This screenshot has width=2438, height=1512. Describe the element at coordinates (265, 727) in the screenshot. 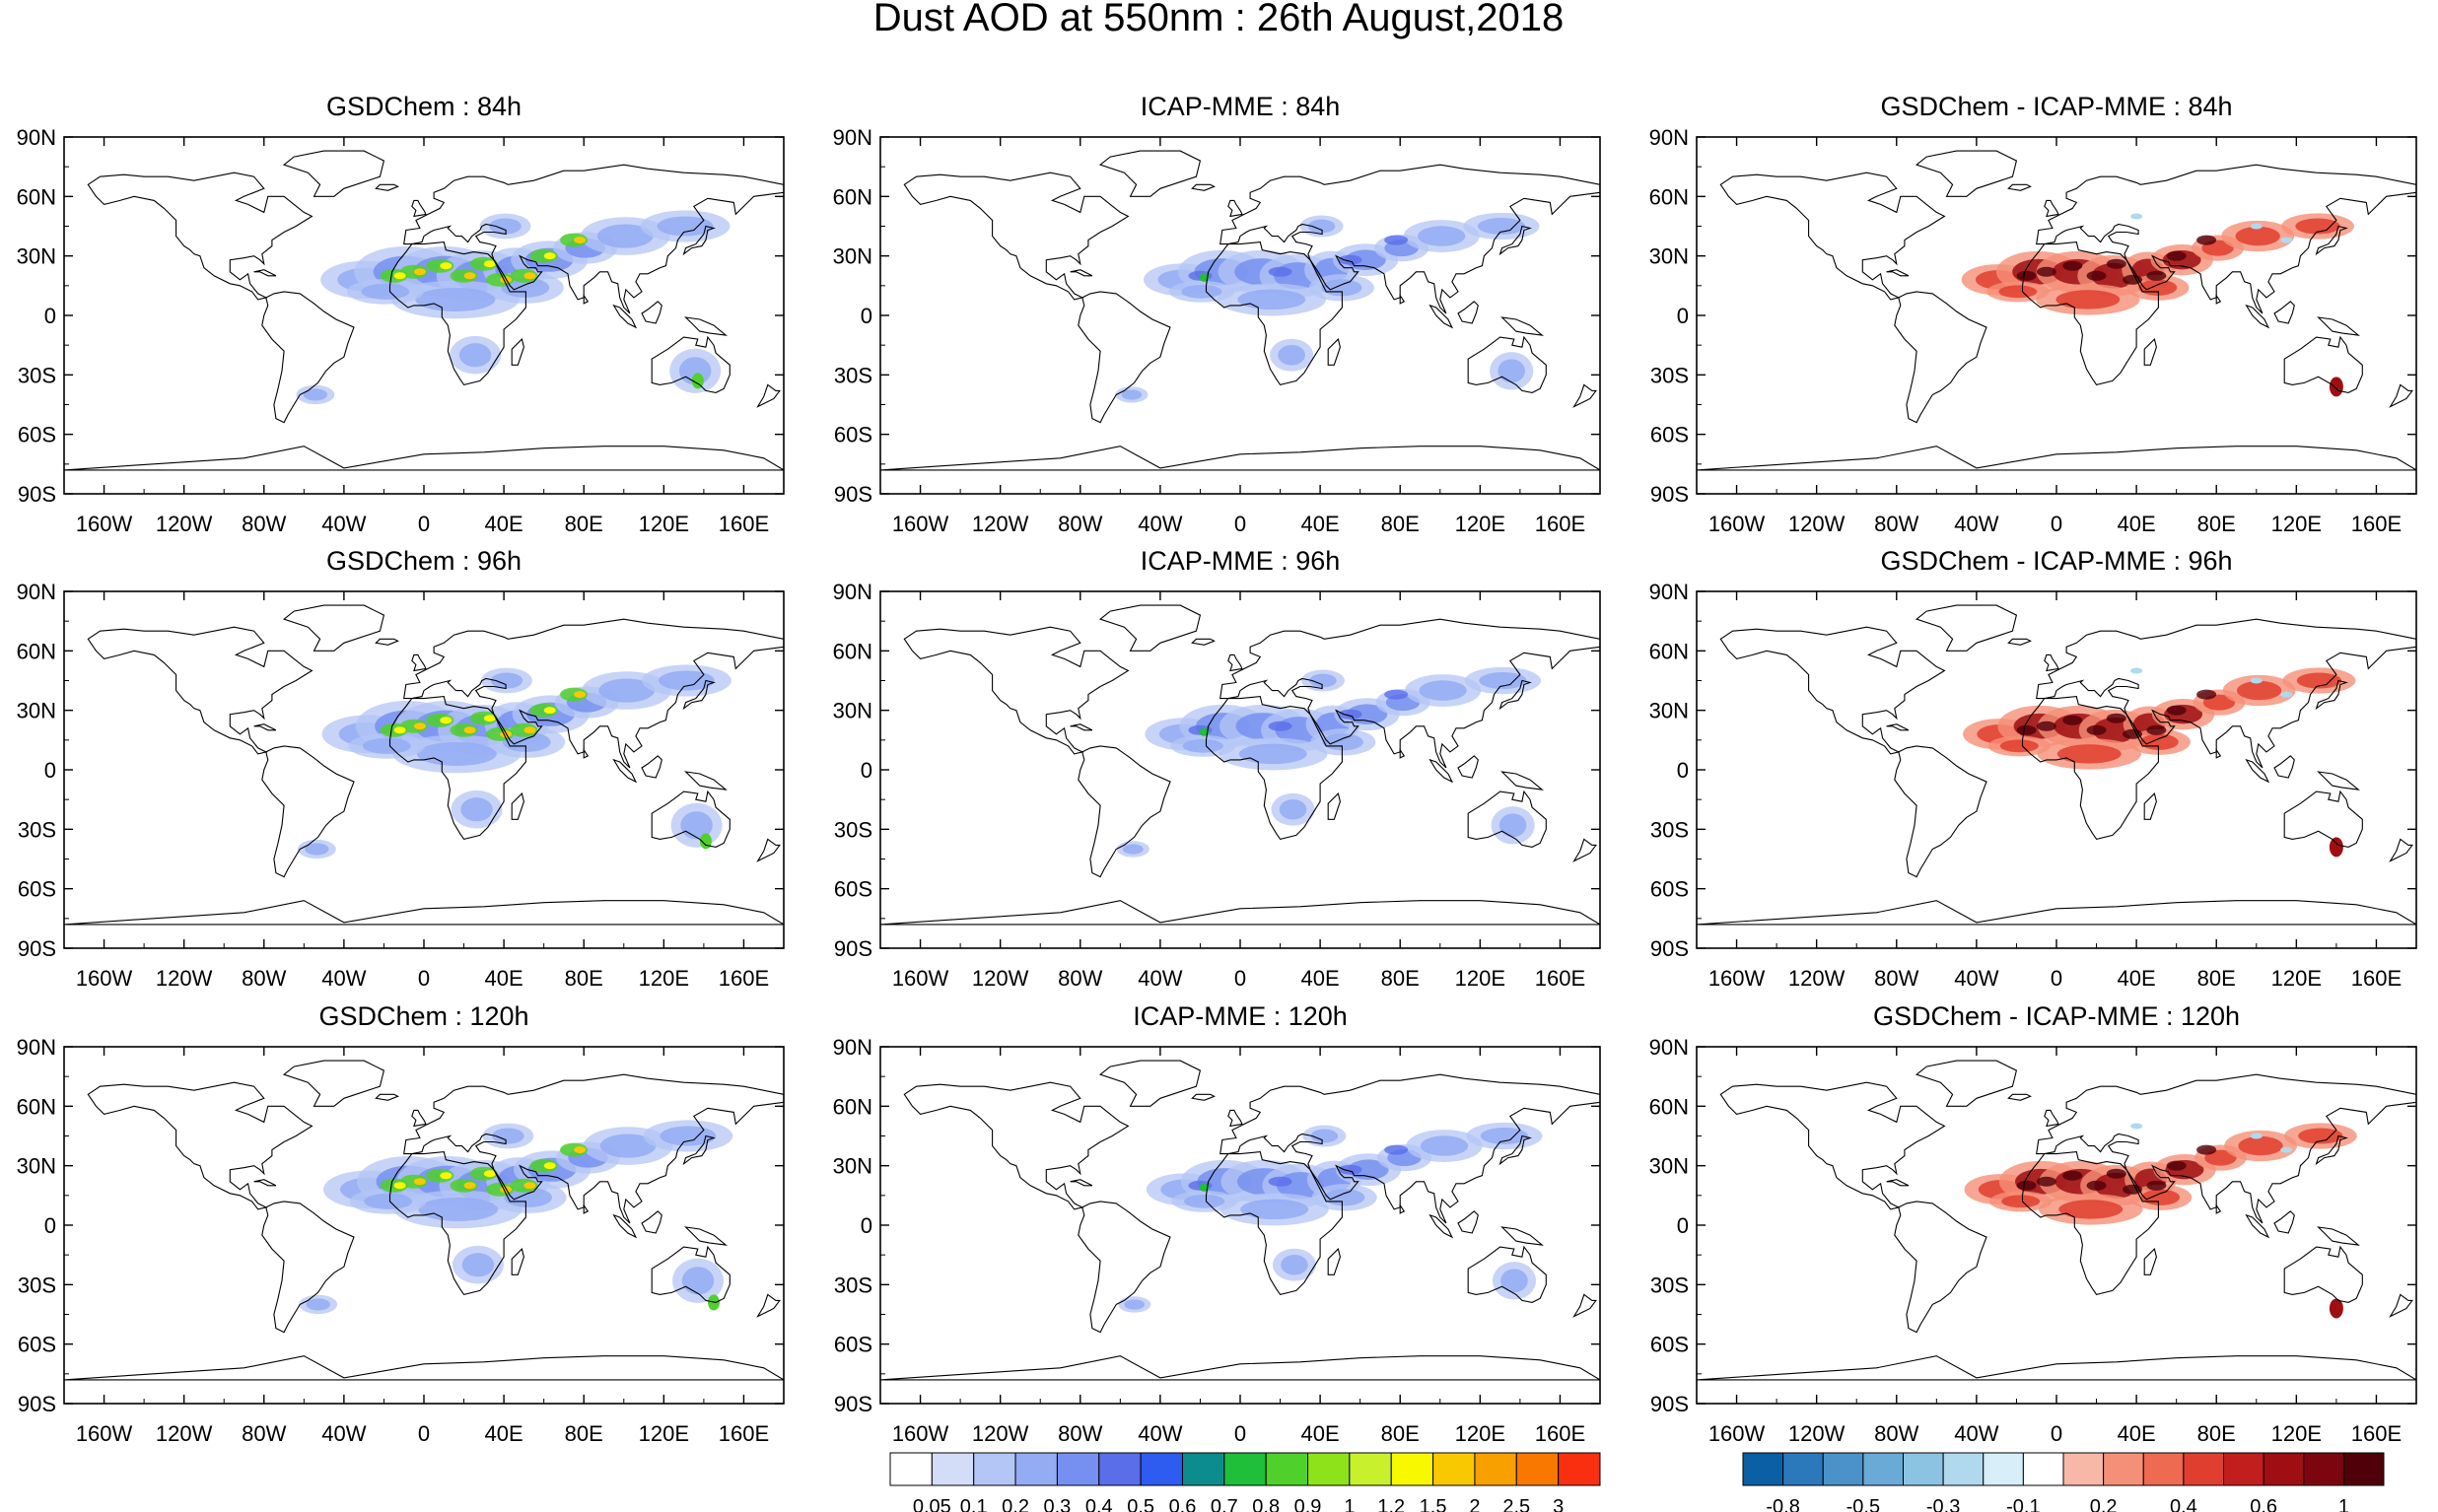

I see `coastline-cuba` at that location.